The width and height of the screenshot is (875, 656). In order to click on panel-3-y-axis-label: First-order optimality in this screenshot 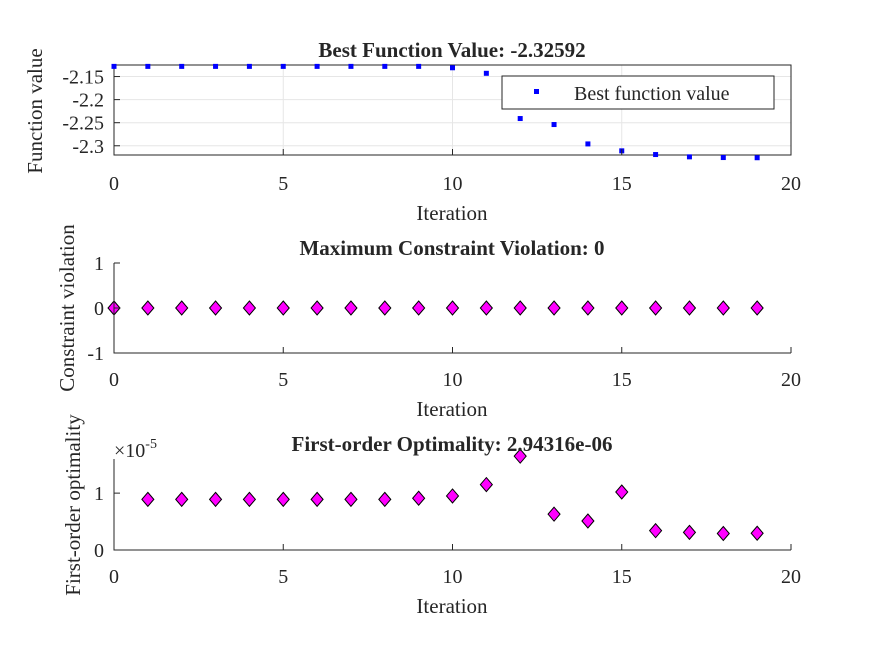, I will do `click(73, 505)`.